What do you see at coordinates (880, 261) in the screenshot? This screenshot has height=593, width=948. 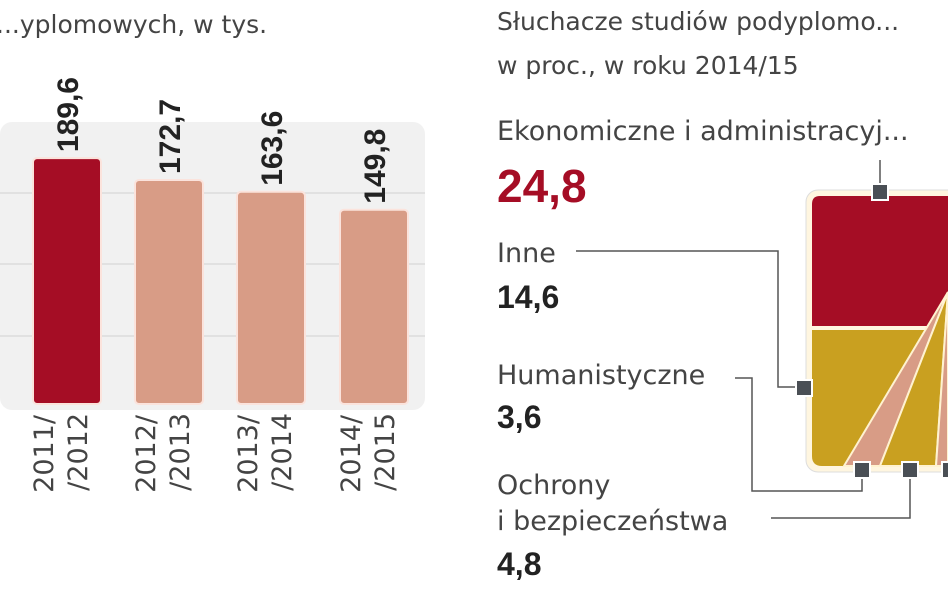 I see `segment-ekonomiczne` at bounding box center [880, 261].